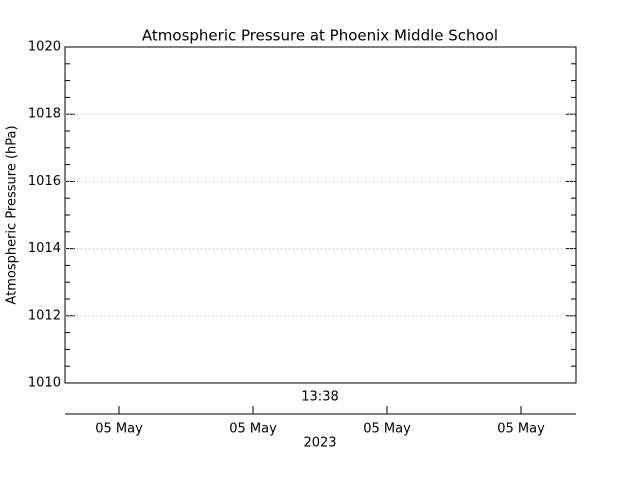 This screenshot has height=480, width=640. What do you see at coordinates (44, 114) in the screenshot?
I see `y-tick-label: 1018` at bounding box center [44, 114].